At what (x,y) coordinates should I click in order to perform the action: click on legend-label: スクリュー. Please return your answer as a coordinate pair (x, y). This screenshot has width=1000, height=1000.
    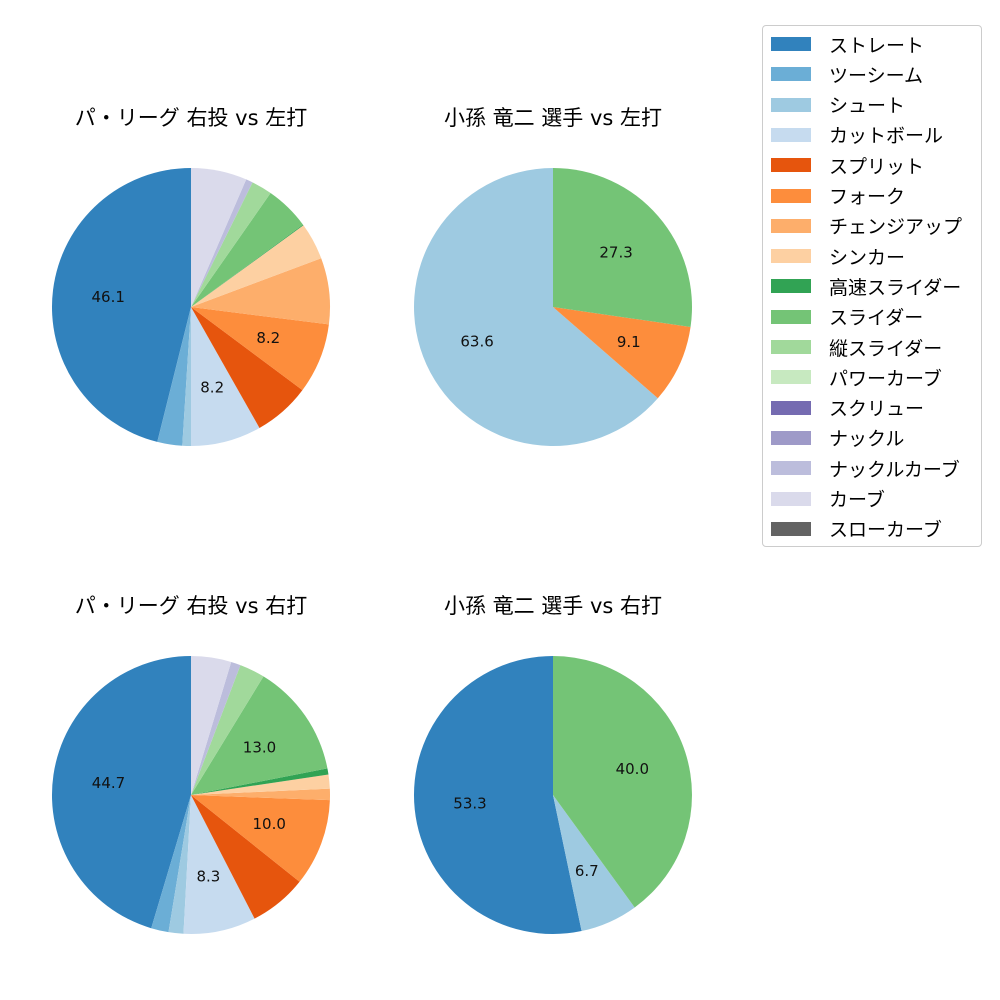
    Looking at the image, I should click on (877, 409).